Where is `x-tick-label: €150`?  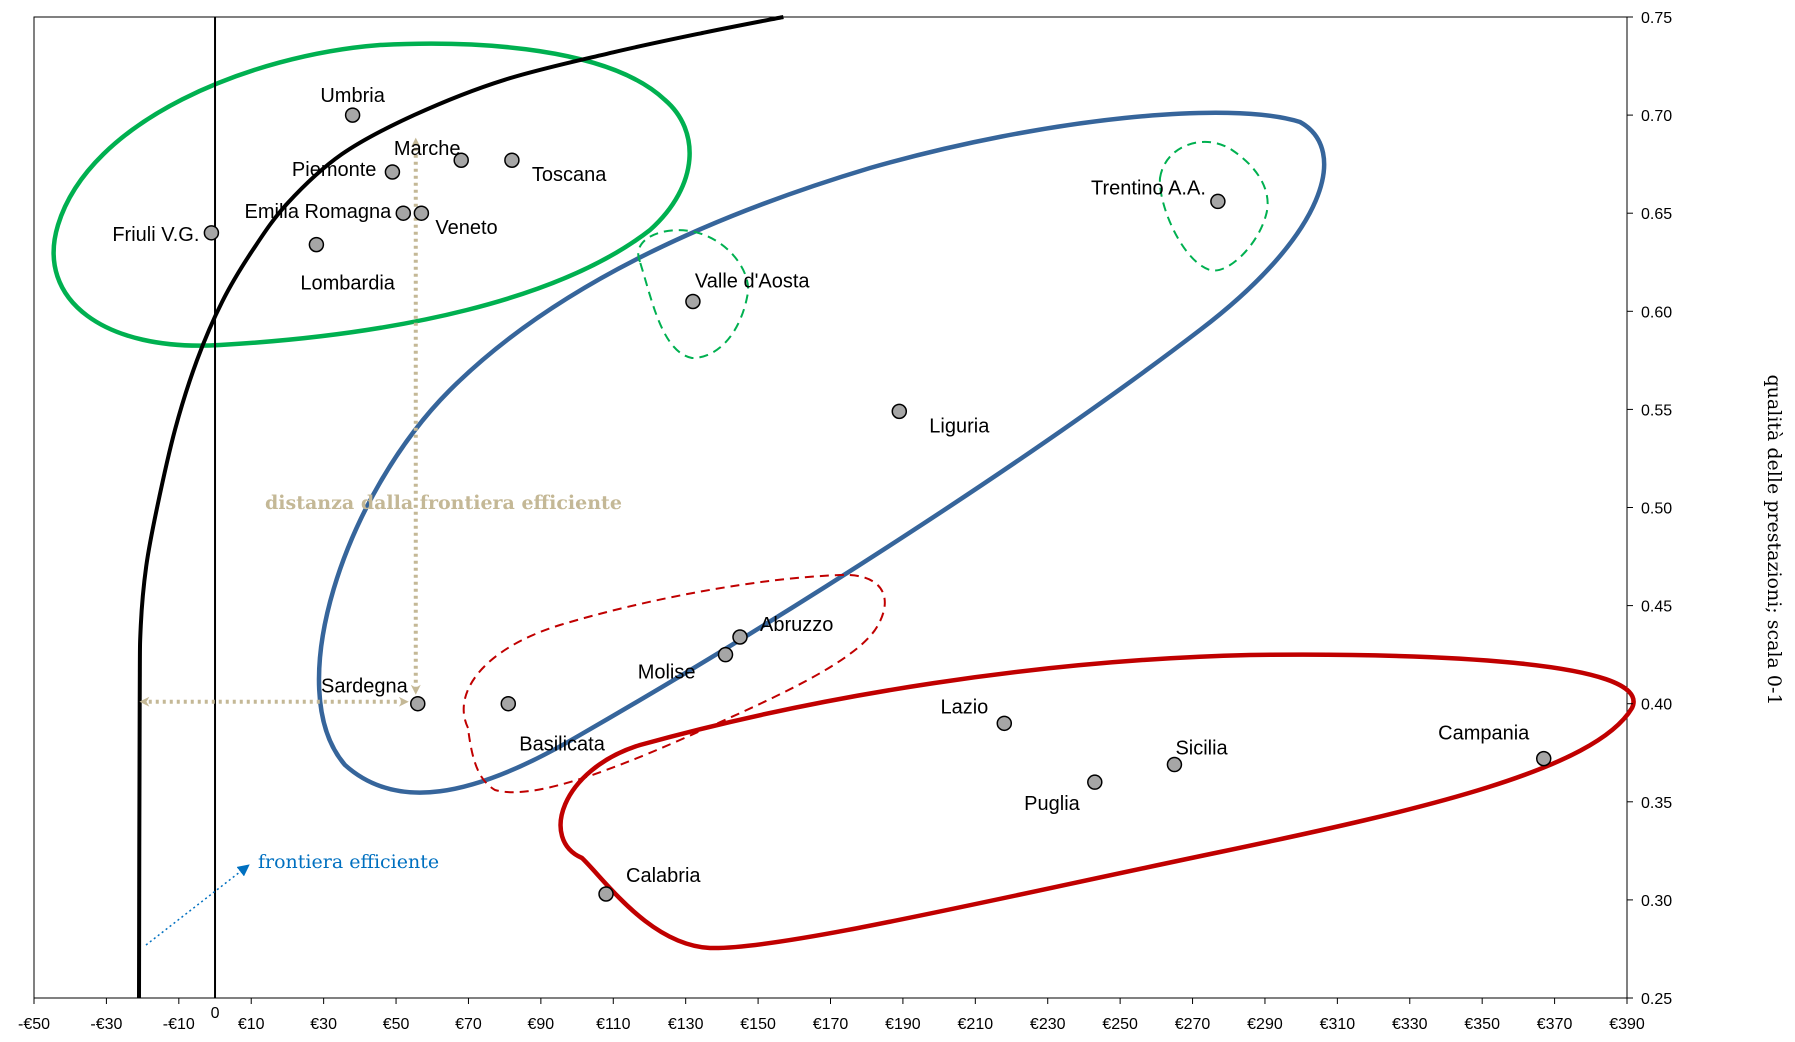 x-tick-label: €150 is located at coordinates (758, 1024).